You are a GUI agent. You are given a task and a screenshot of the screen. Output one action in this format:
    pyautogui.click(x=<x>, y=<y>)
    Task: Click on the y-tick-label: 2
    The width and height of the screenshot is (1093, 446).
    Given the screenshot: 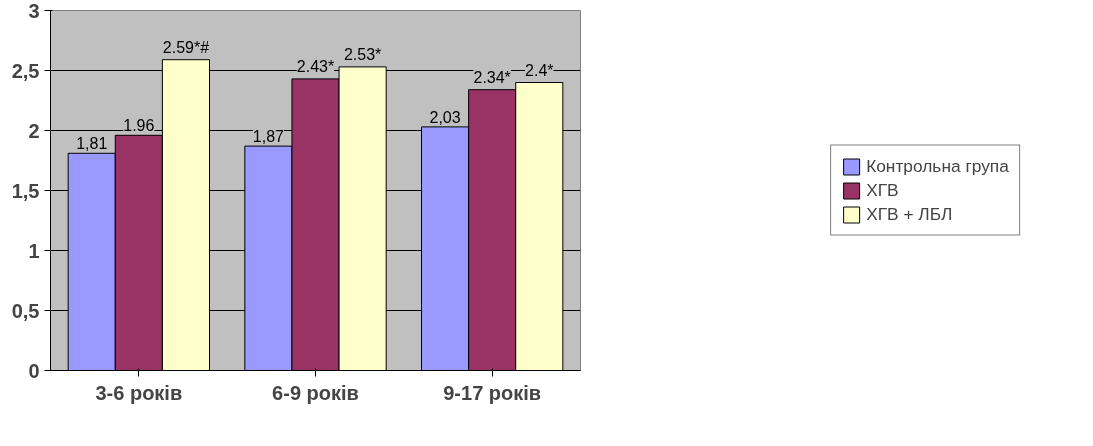 What is the action you would take?
    pyautogui.click(x=34, y=130)
    